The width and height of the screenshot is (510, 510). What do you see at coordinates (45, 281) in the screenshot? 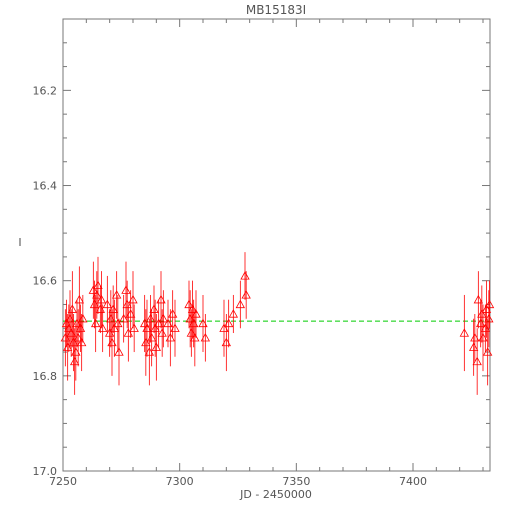
I see `y-tick-label: 16.6` at bounding box center [45, 281].